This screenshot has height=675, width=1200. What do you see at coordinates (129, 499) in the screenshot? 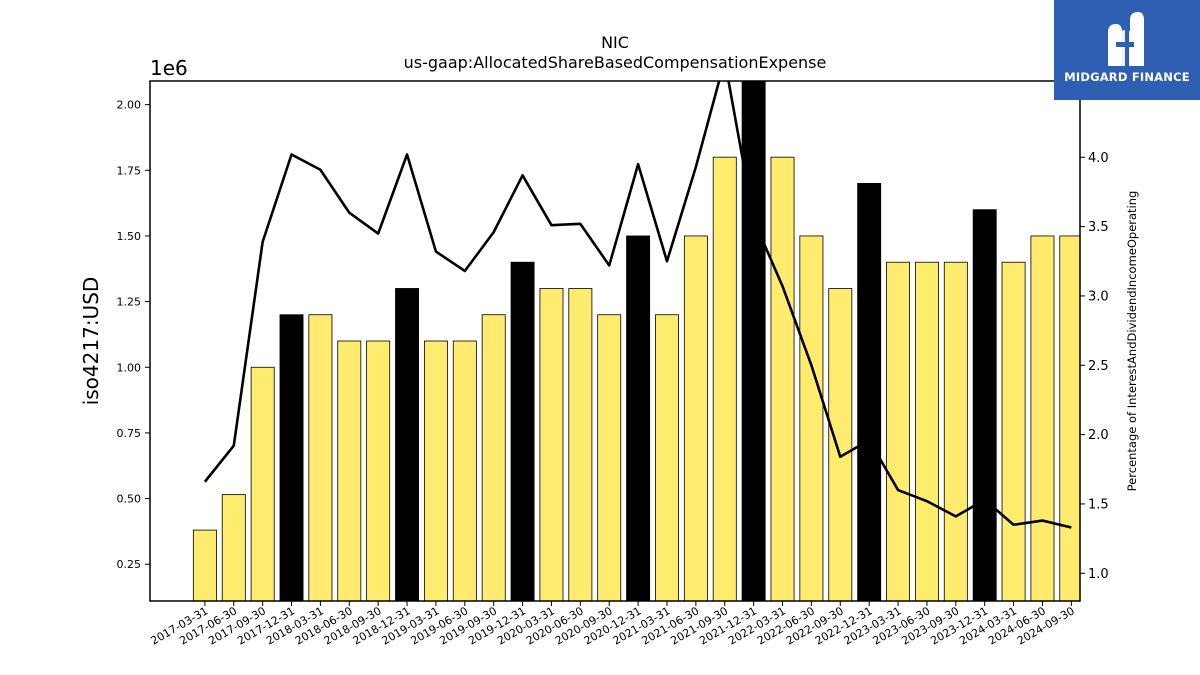
I see `y-tick-label: 0.50` at bounding box center [129, 499].